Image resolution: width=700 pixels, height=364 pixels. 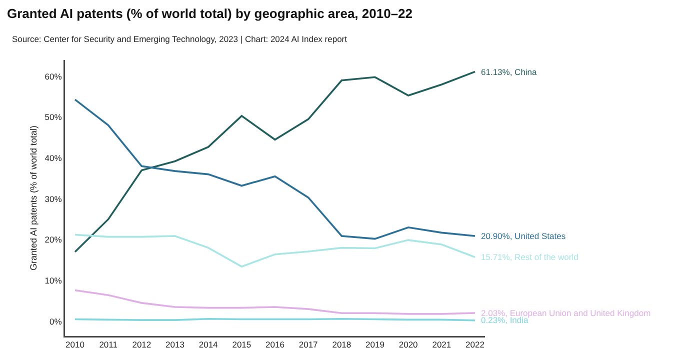 I want to click on x-tick-label: 2021, so click(x=442, y=345).